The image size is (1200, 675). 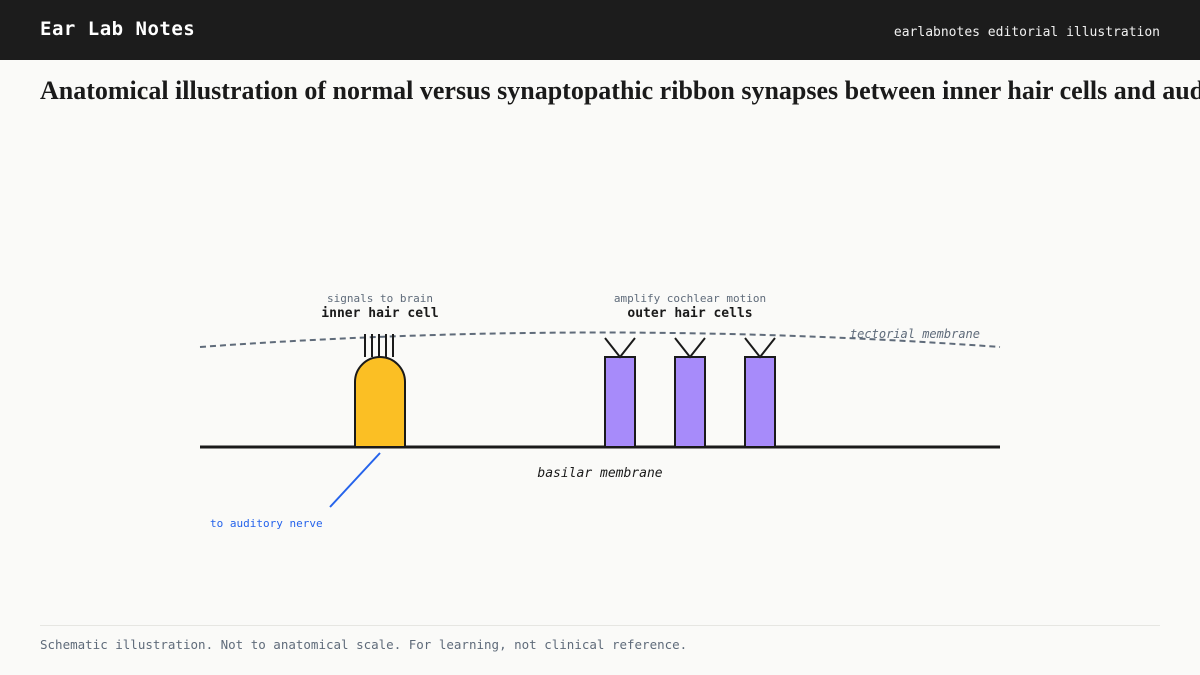 I want to click on inner-hair-cell, so click(x=380, y=391).